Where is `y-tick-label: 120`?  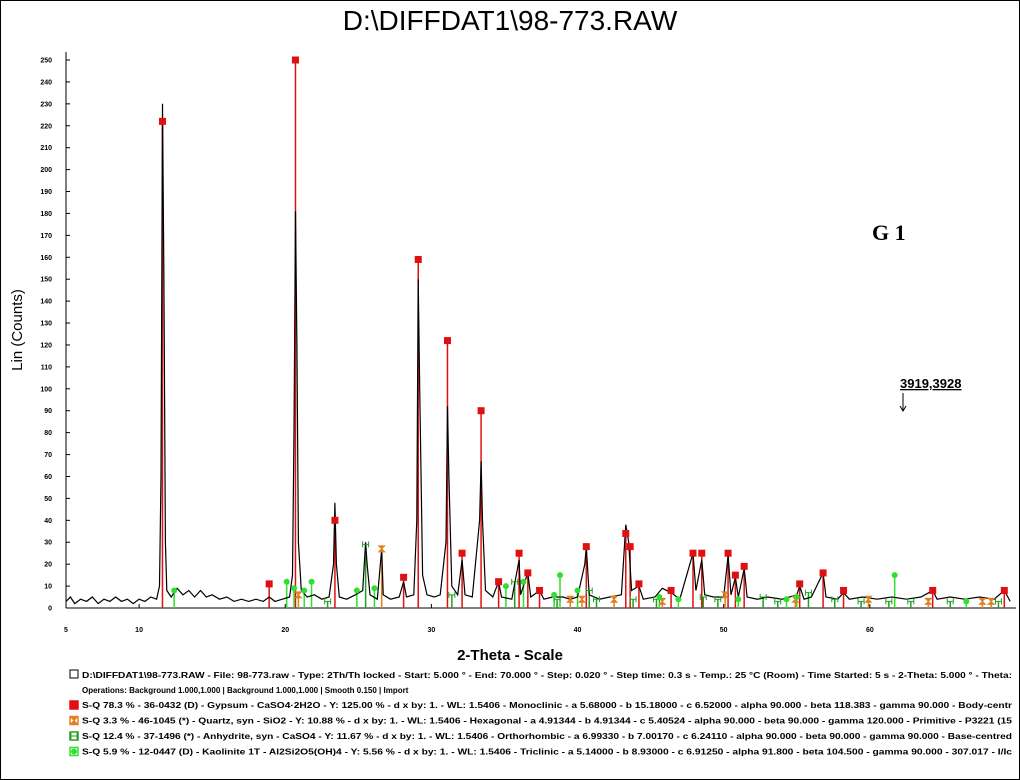 y-tick-label: 120 is located at coordinates (46, 345).